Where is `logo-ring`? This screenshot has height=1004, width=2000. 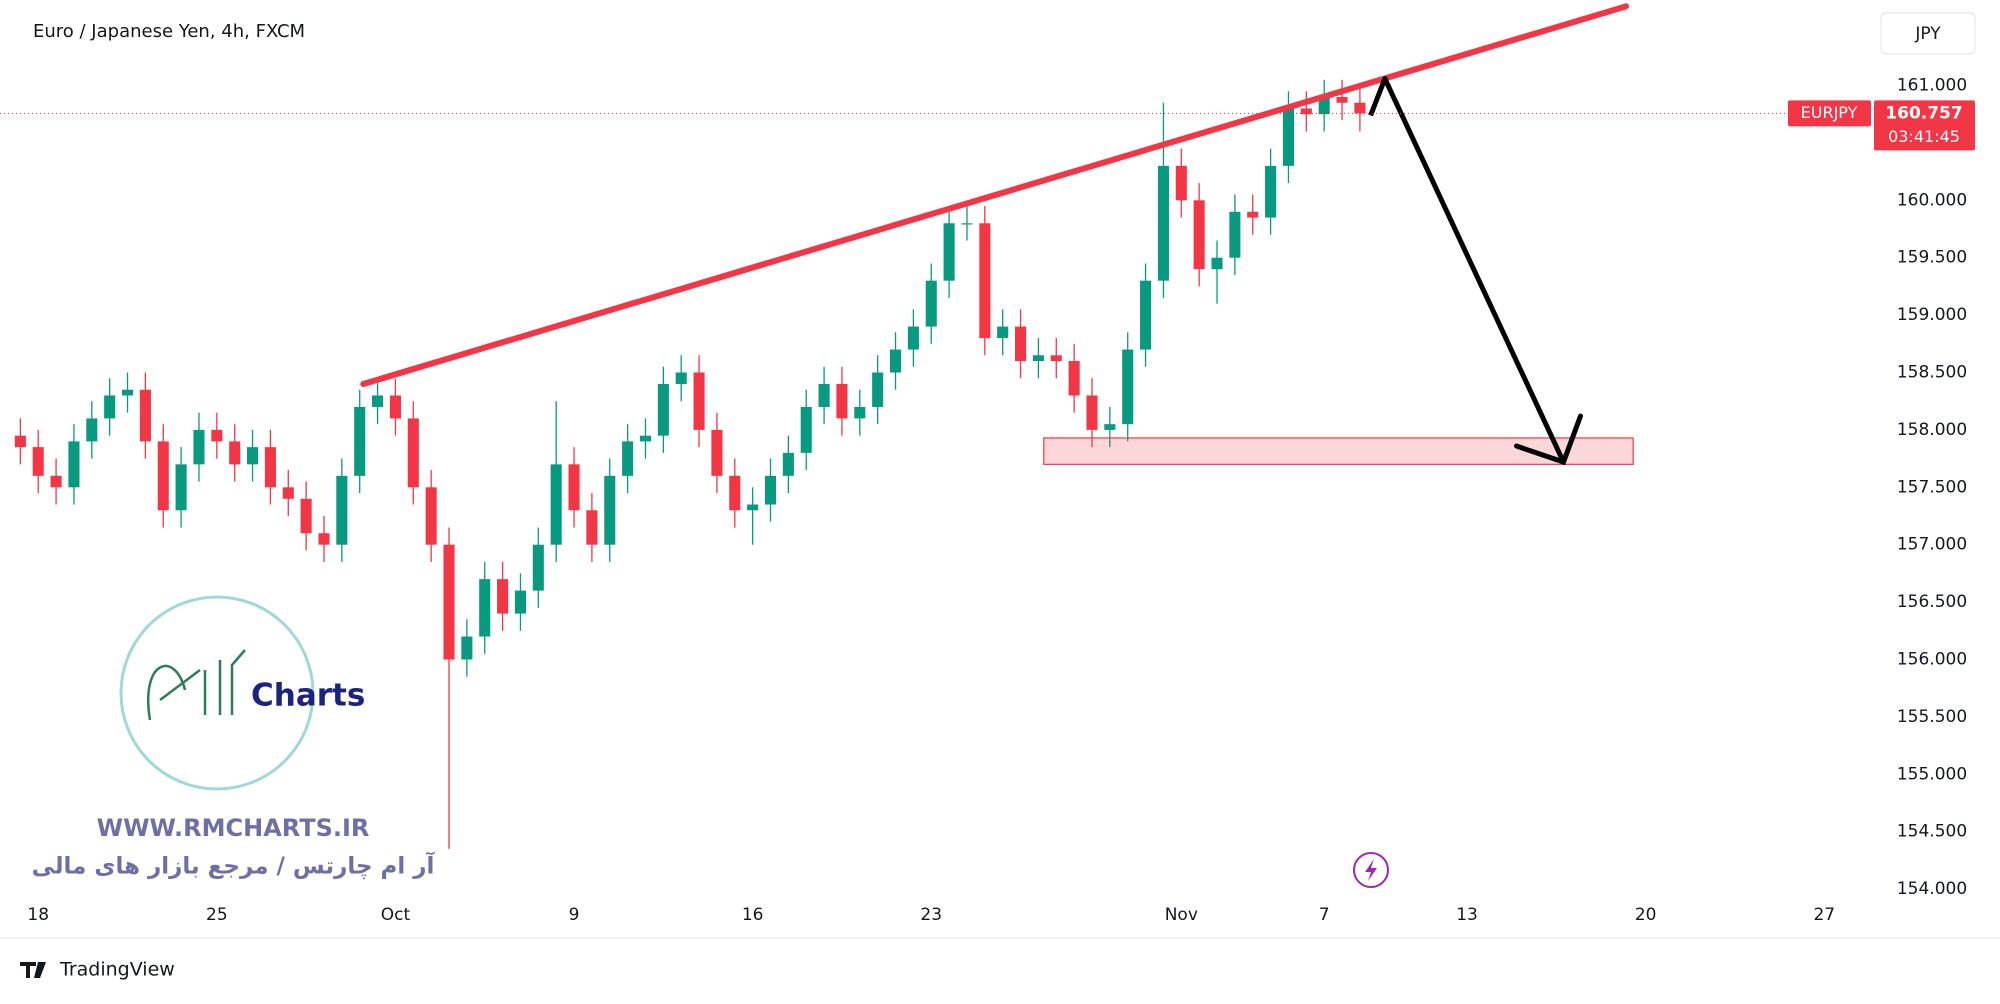
logo-ring is located at coordinates (217, 693).